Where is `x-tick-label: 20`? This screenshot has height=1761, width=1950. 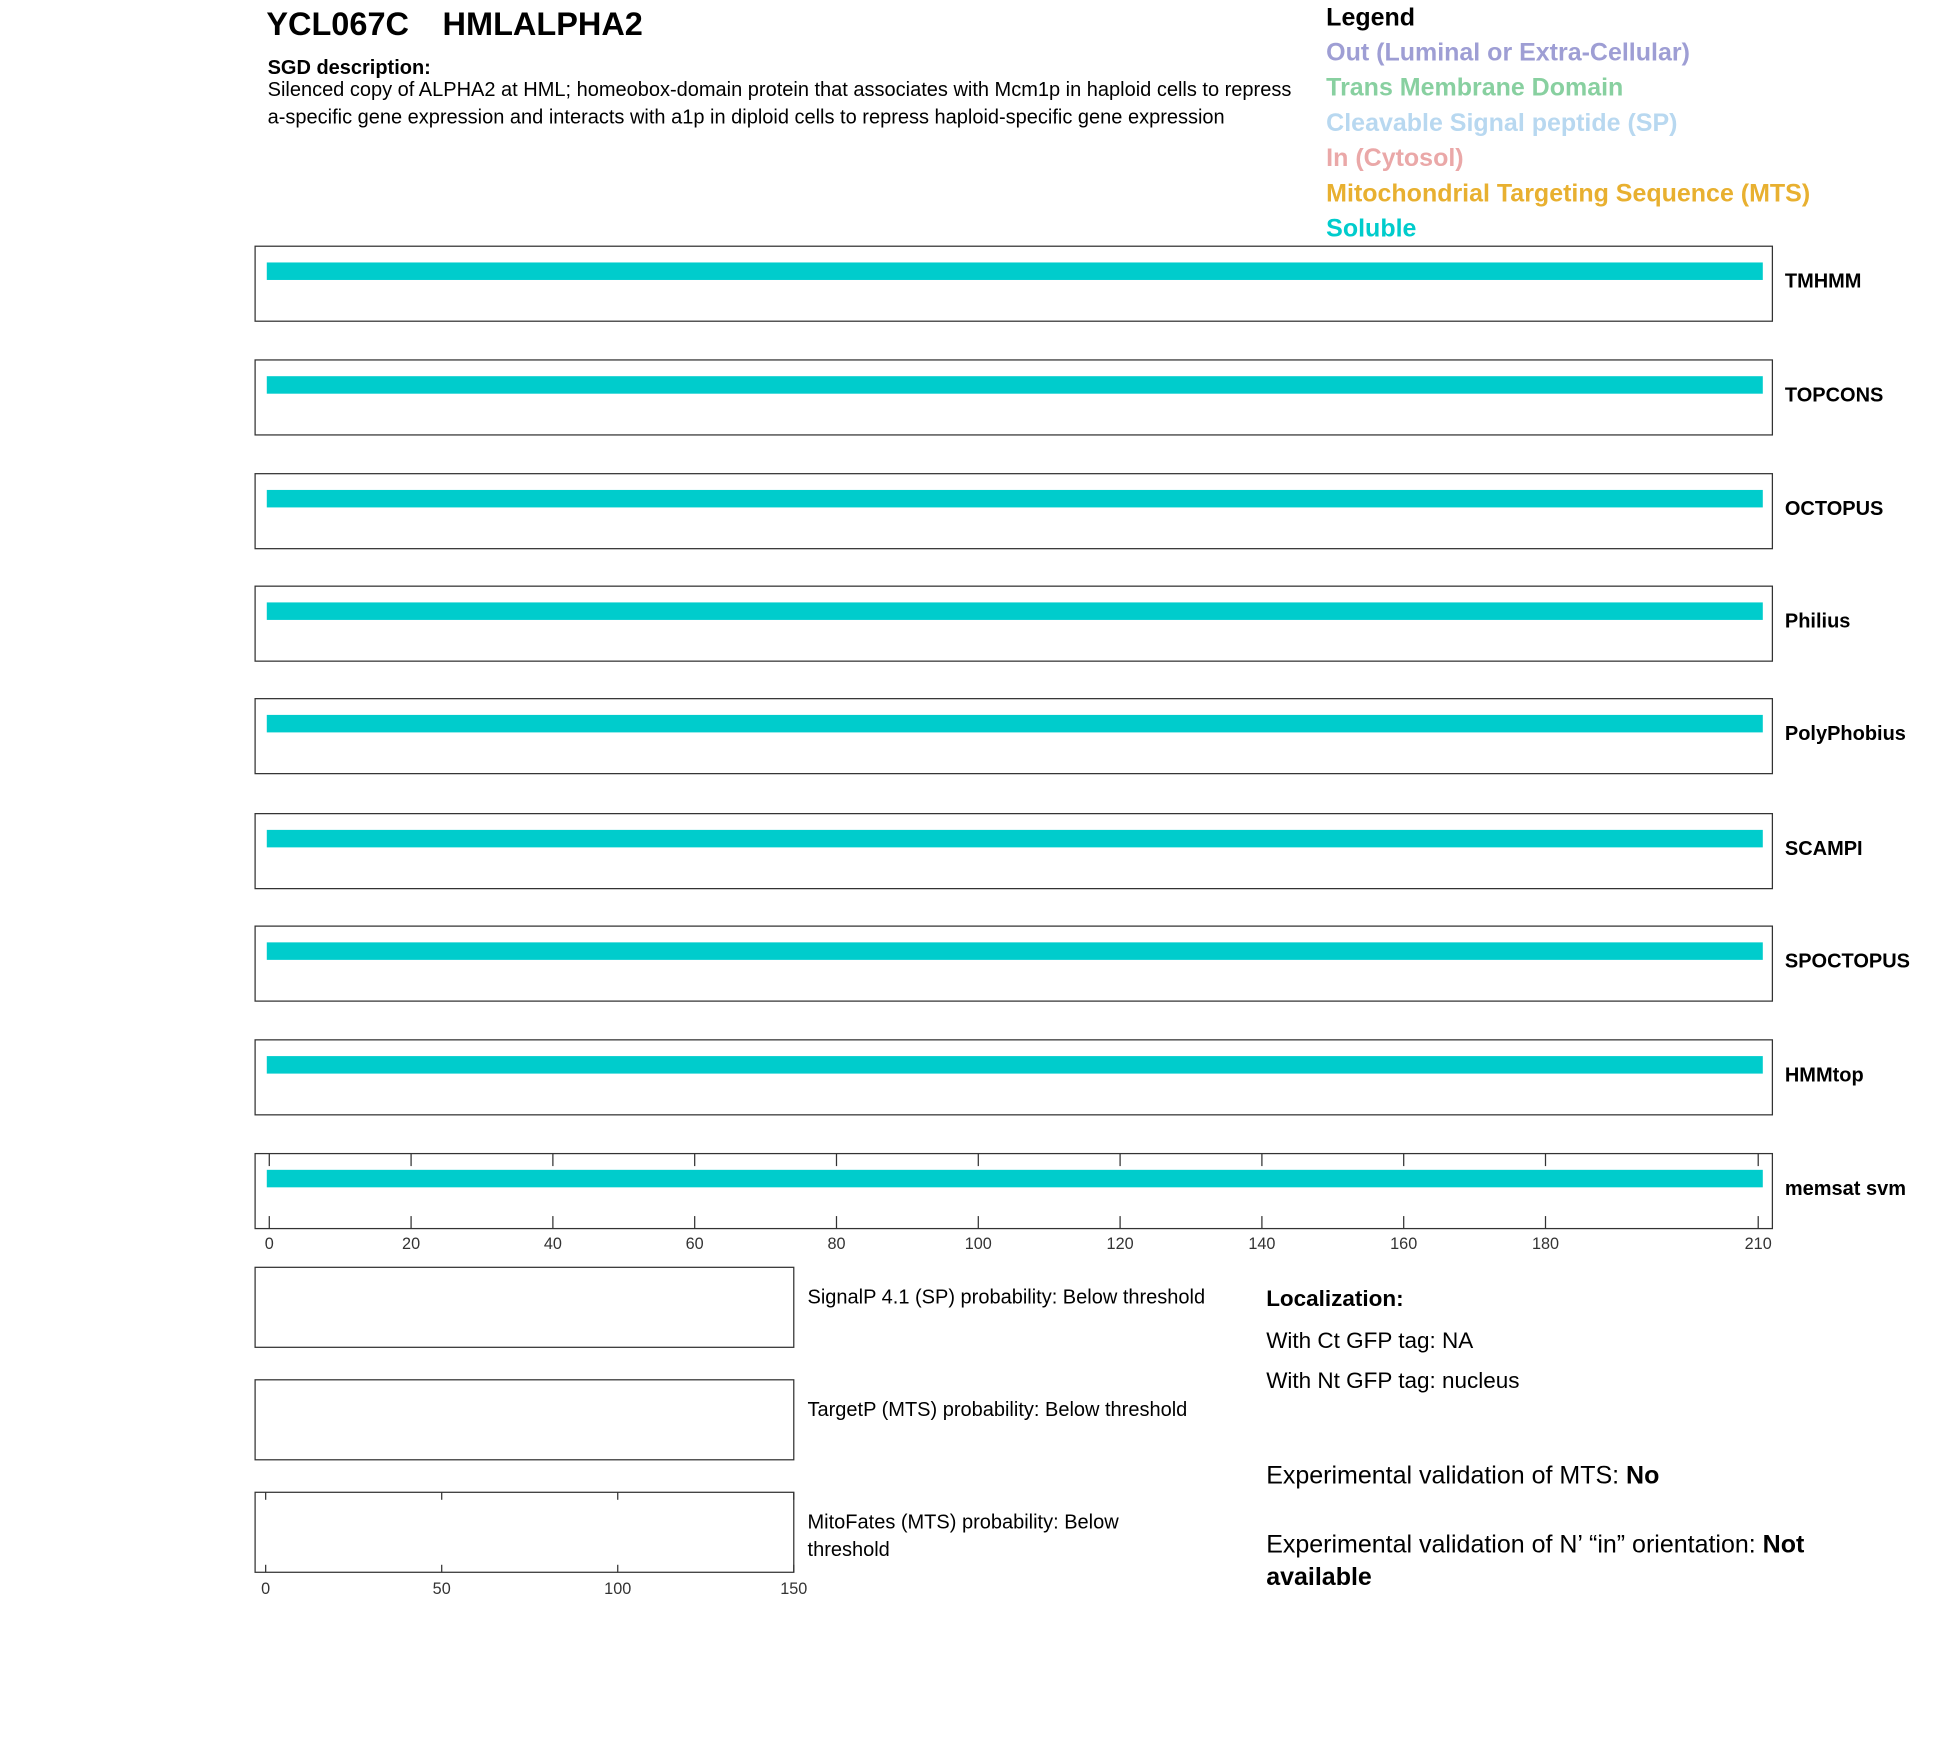 x-tick-label: 20 is located at coordinates (411, 1244).